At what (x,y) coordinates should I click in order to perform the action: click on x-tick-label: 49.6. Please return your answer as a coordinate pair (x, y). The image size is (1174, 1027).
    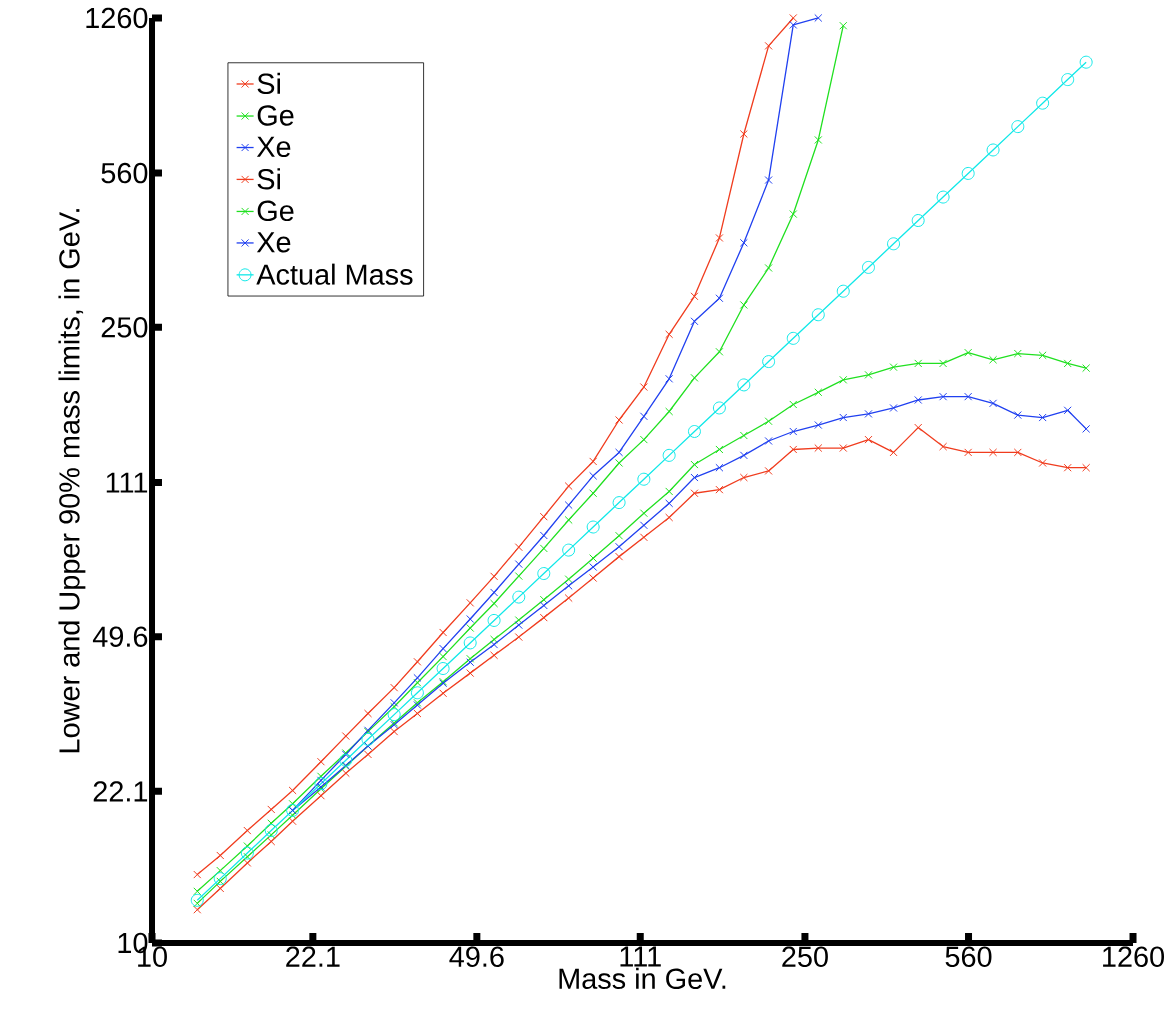
    Looking at the image, I should click on (476, 956).